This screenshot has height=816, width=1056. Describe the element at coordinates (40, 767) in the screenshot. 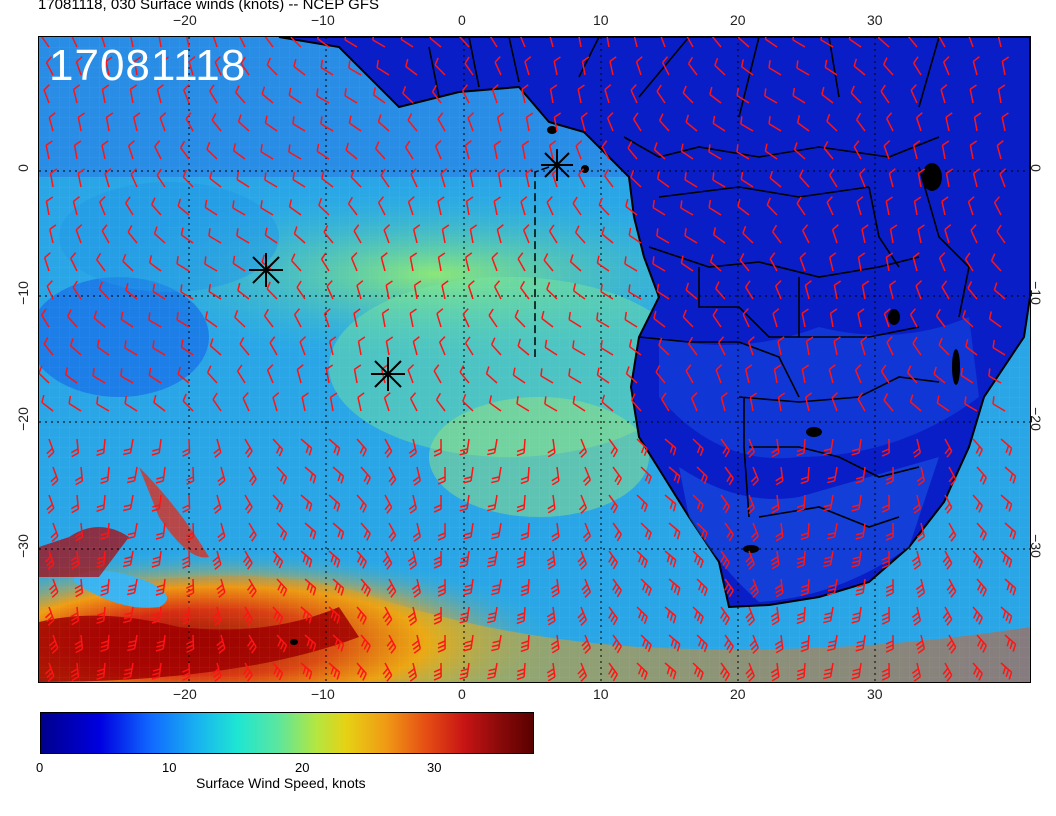

I see `colorbar-tick: 0` at that location.